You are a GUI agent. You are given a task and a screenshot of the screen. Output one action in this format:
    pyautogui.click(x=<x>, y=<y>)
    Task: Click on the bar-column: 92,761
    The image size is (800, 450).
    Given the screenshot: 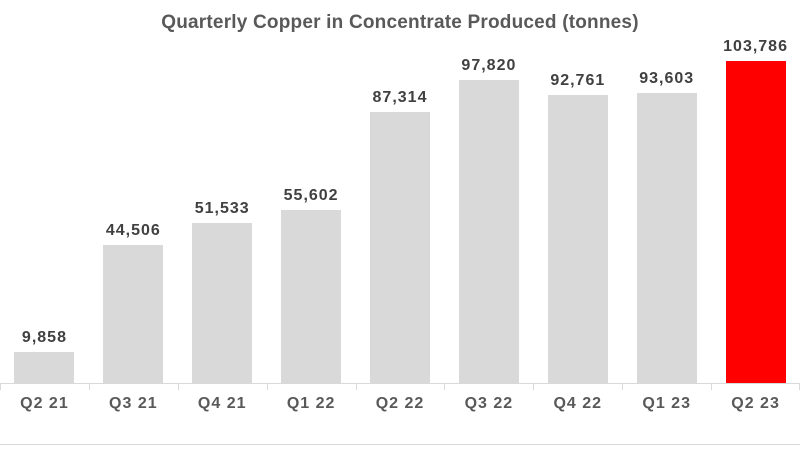 What is the action you would take?
    pyautogui.click(x=577, y=191)
    